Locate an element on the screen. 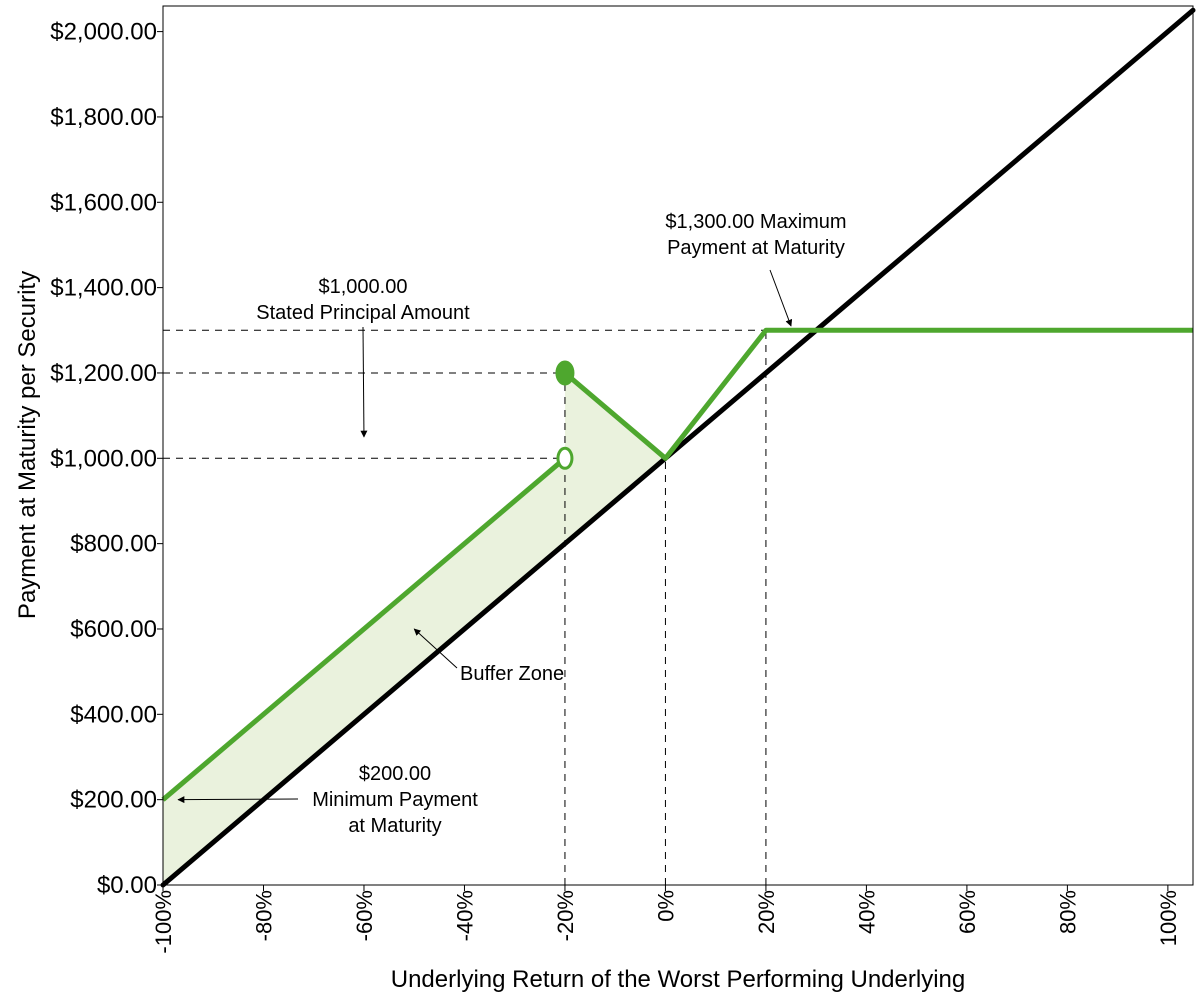  y-tick-label: $1,600.00 is located at coordinates (103, 202).